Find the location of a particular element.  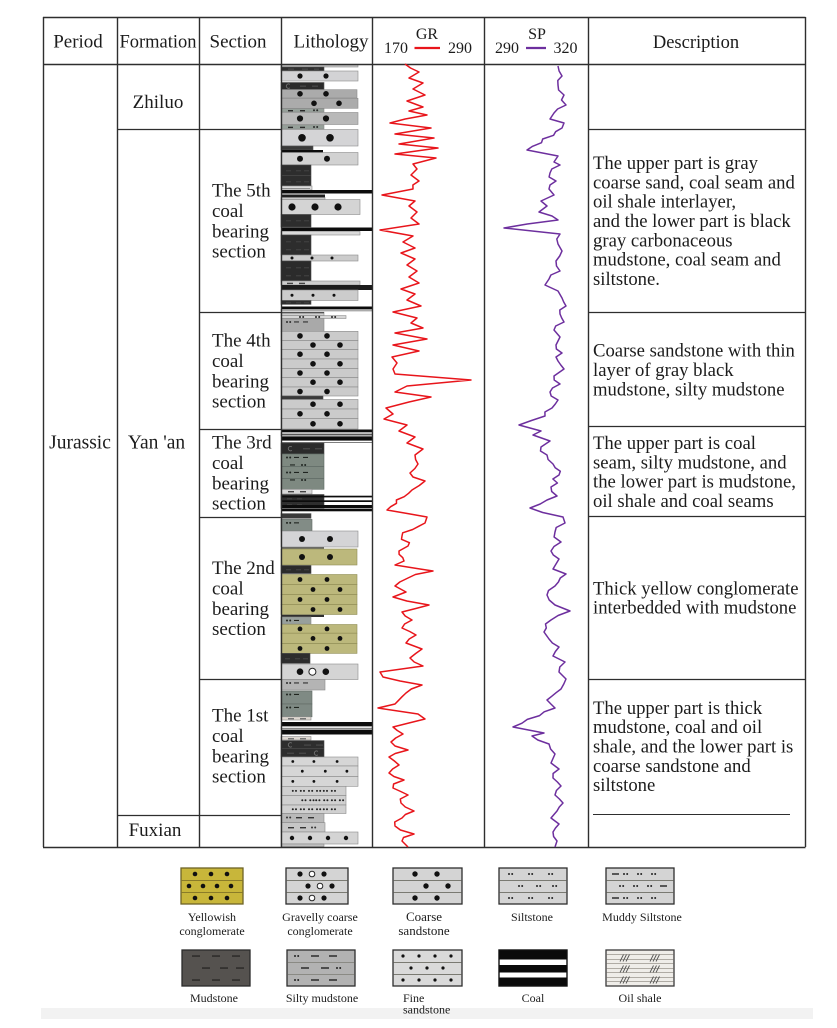

svg-text: Fuxian is located at coordinates (155, 830).